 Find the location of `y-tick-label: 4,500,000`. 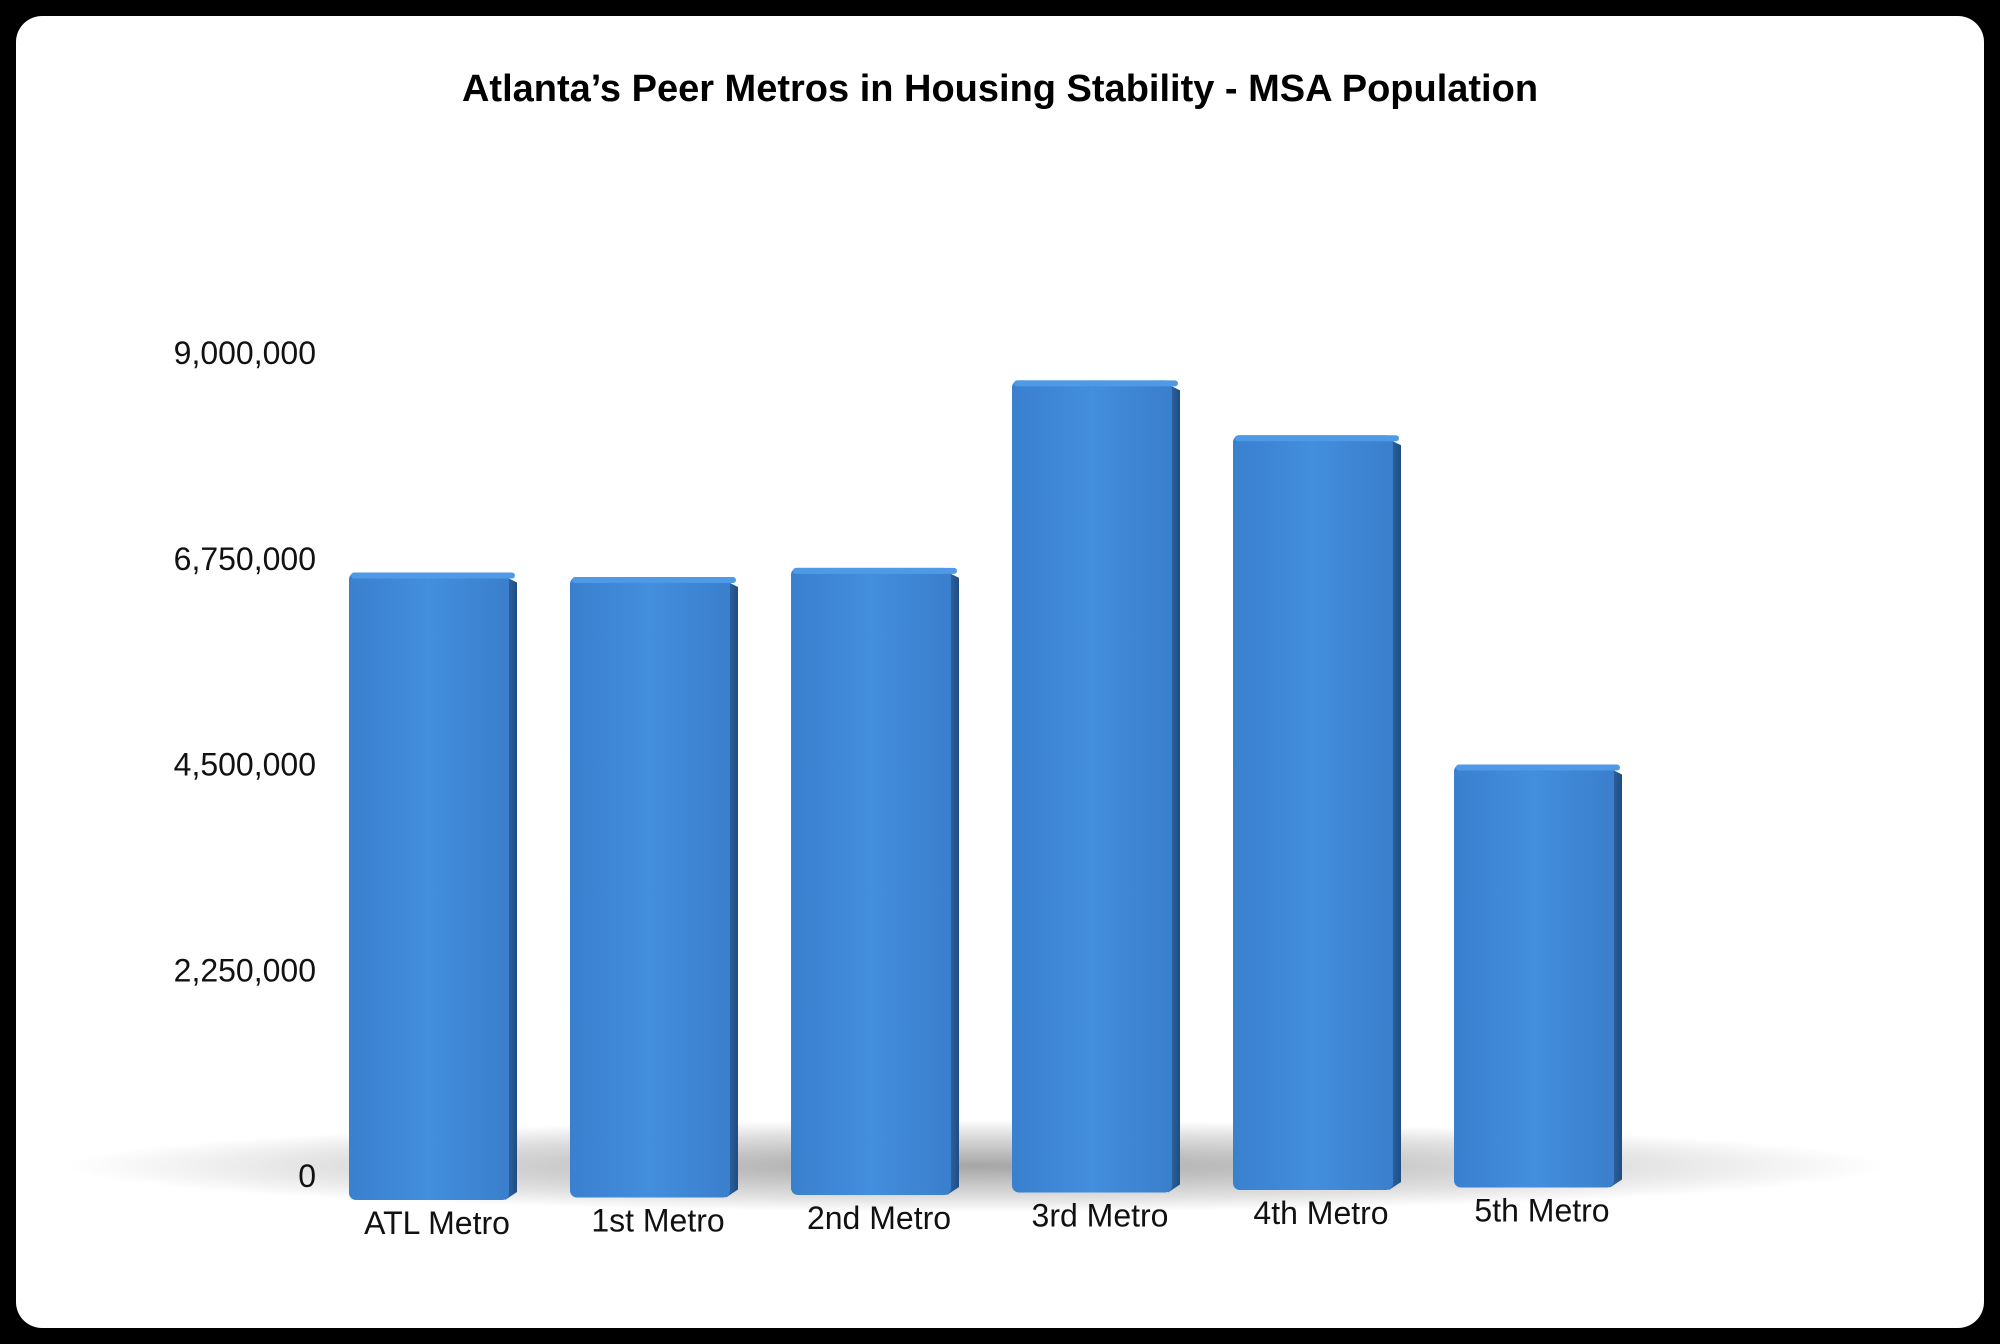

y-tick-label: 4,500,000 is located at coordinates (245, 765).